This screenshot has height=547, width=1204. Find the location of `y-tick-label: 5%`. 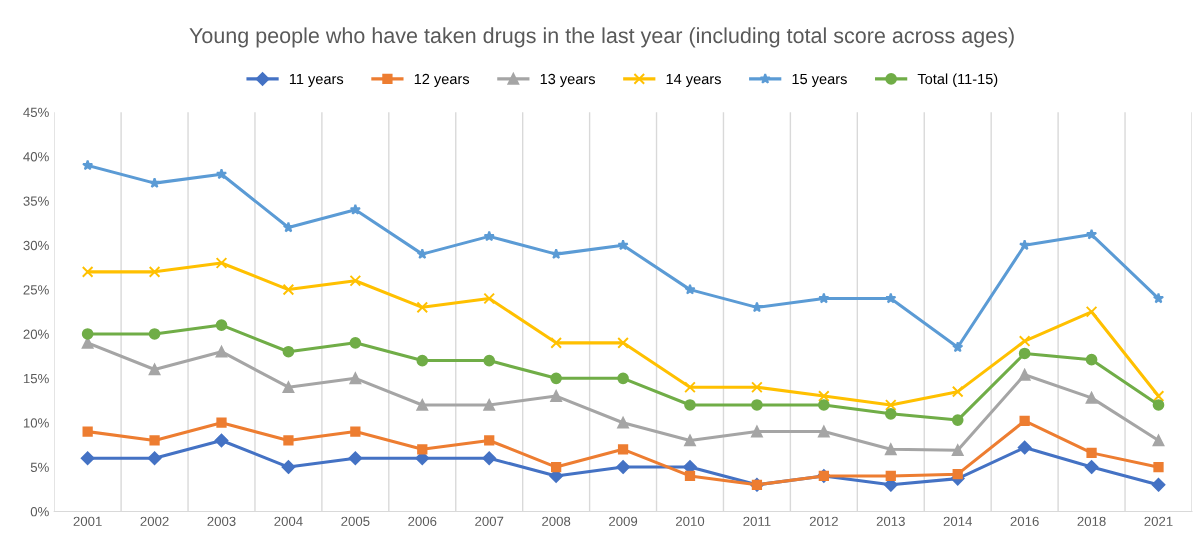

y-tick-label: 5% is located at coordinates (39, 467).